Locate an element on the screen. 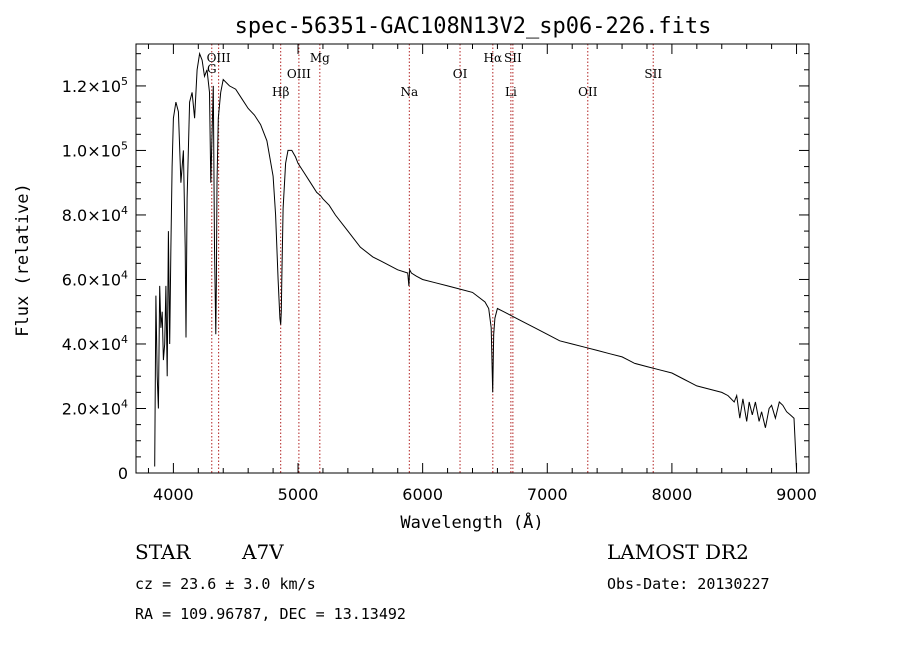 This screenshot has width=900, height=649. y-tick-label: 1.0×10⁵ is located at coordinates (95, 149).